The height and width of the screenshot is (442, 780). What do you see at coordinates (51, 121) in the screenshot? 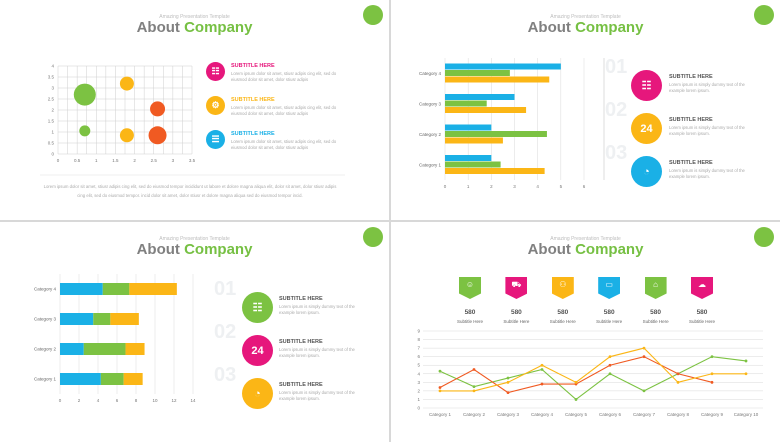
I see `y-tick-label: 1.5` at bounding box center [51, 121].